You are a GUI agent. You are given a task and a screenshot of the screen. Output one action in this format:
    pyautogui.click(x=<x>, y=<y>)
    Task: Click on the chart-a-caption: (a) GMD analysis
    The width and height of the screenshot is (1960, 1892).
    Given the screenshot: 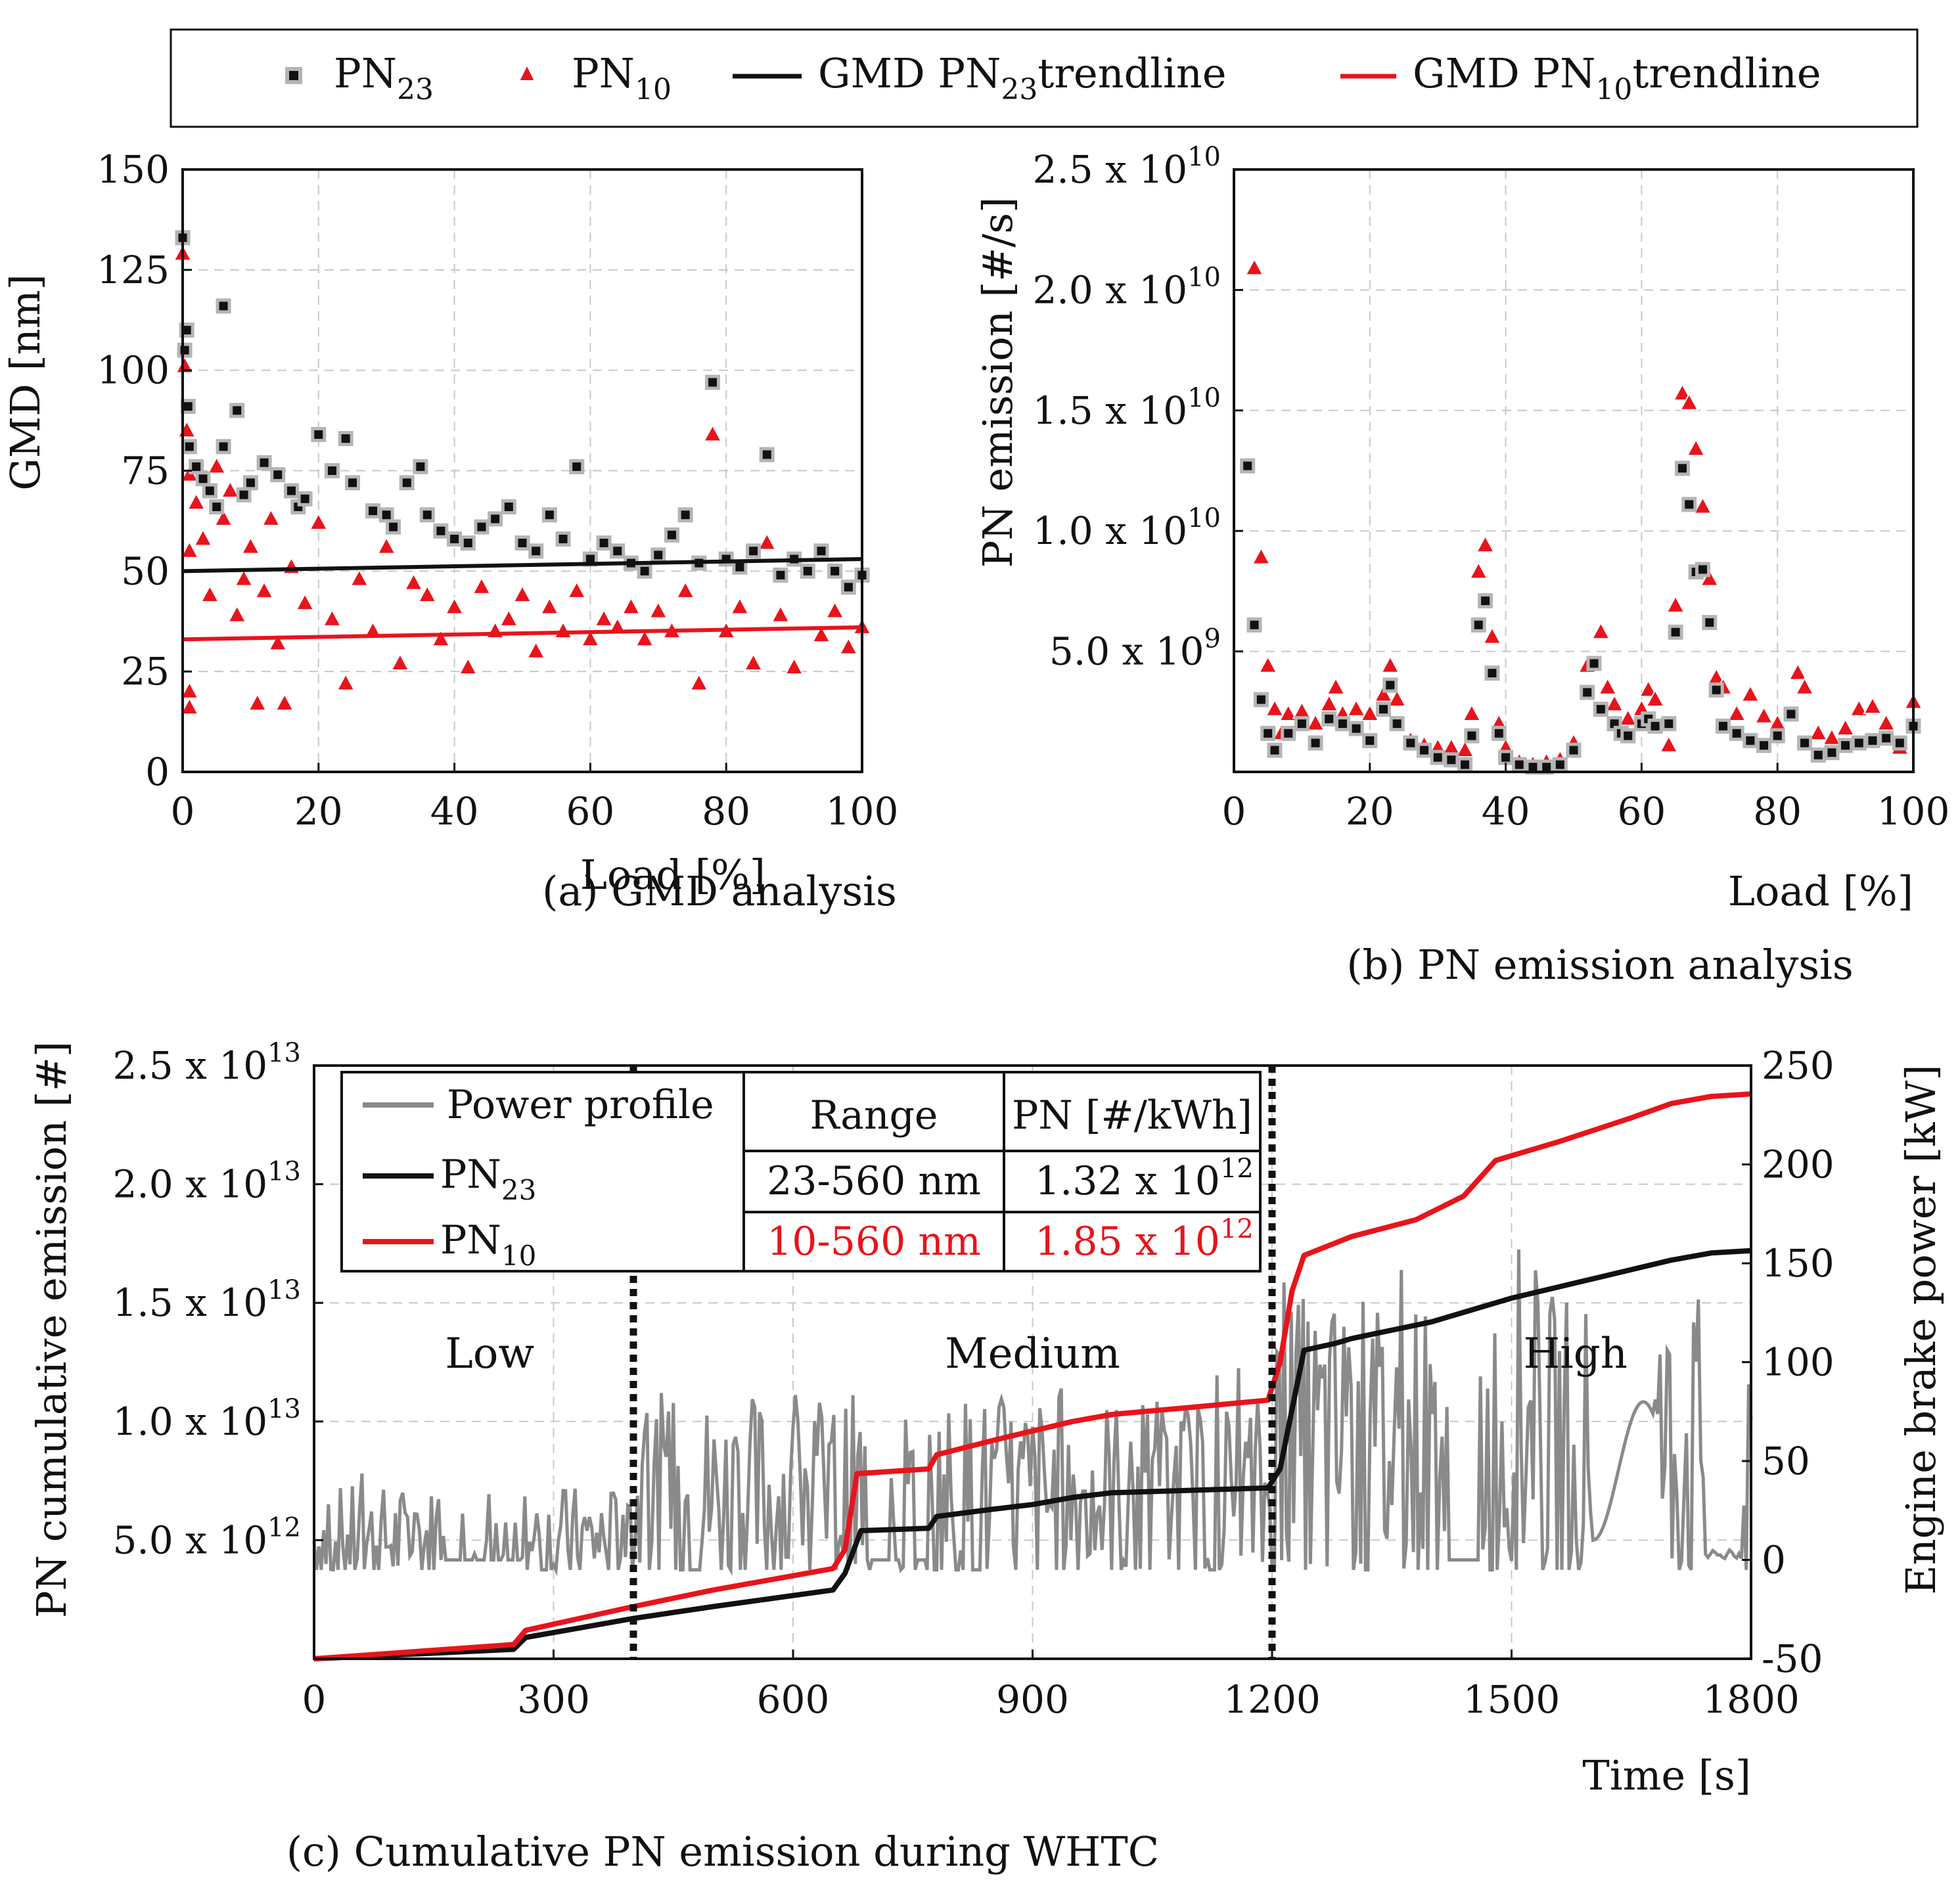 What is the action you would take?
    pyautogui.click(x=719, y=891)
    